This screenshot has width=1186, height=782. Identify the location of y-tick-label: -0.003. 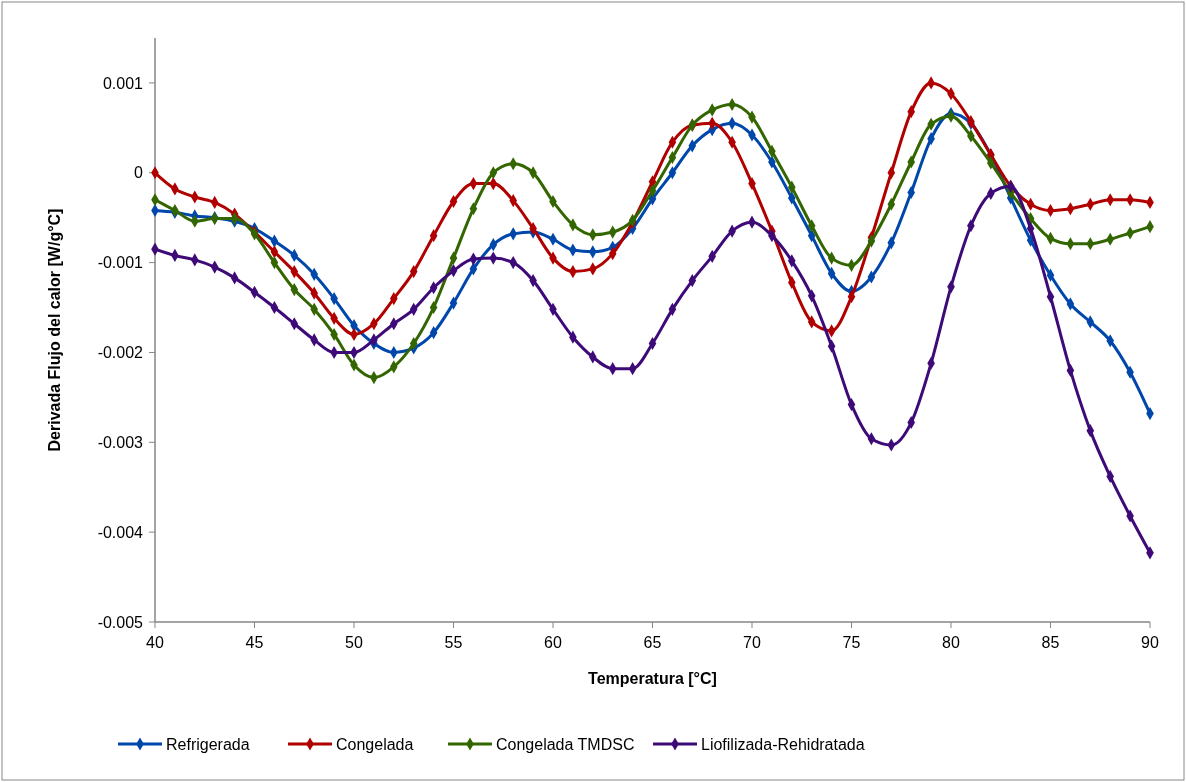
(120, 442).